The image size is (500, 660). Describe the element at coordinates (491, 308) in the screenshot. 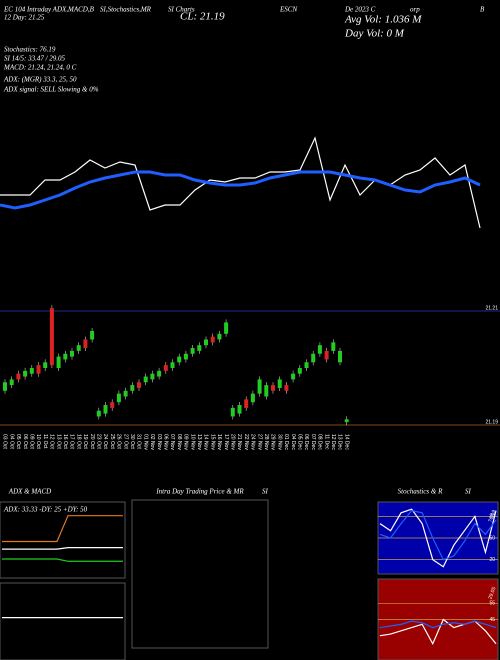

I see `y-tick-label: 21.21` at that location.